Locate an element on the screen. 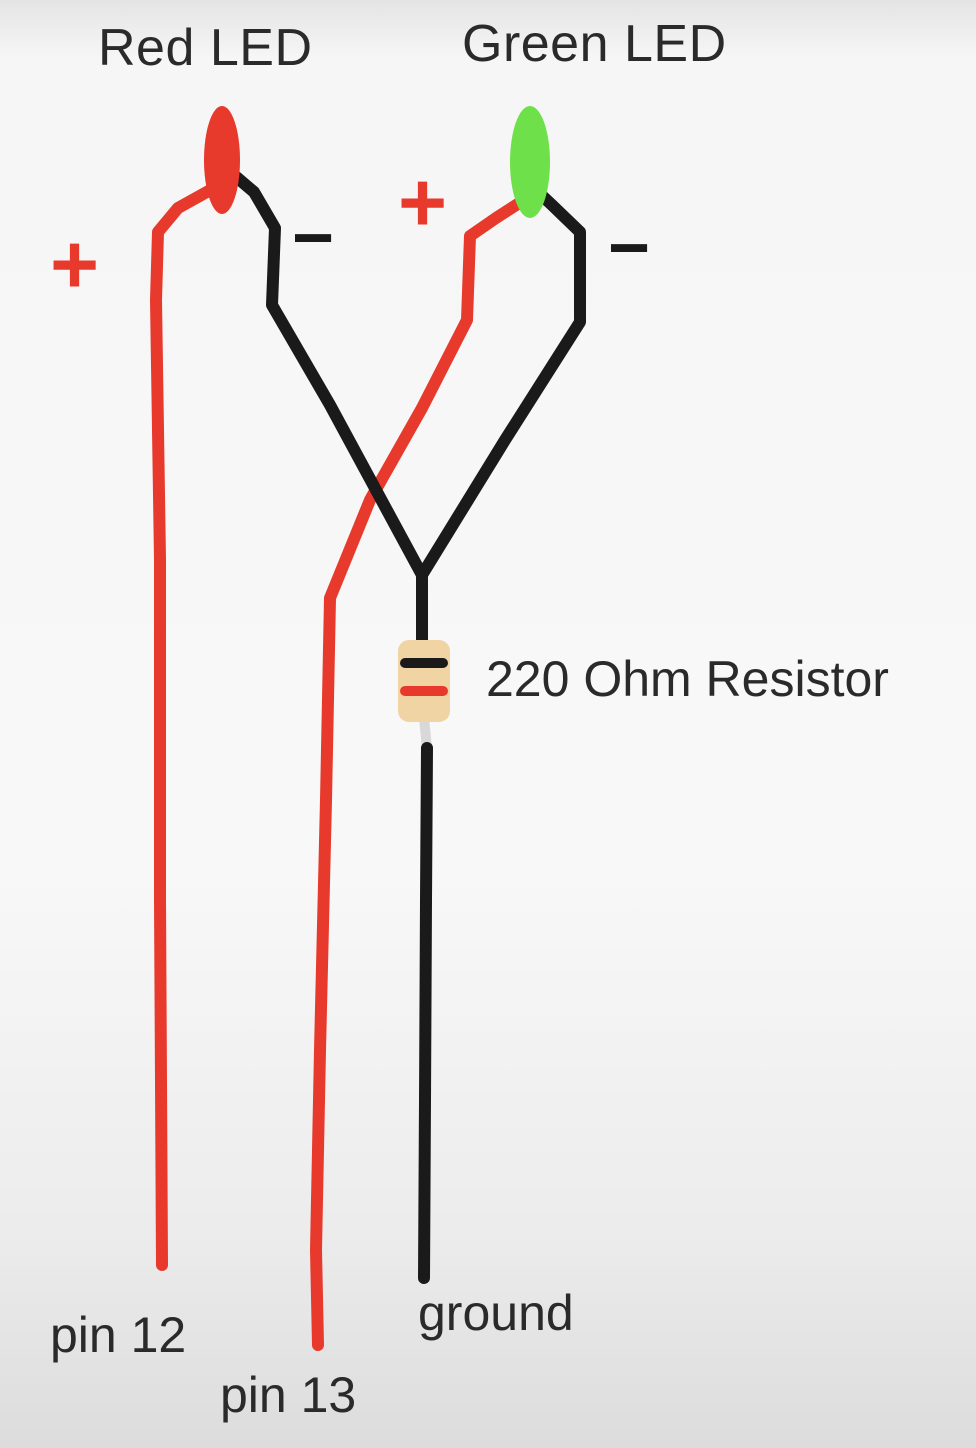 This screenshot has height=1448, width=976. pin12-label: pin 12 is located at coordinates (118, 1335).